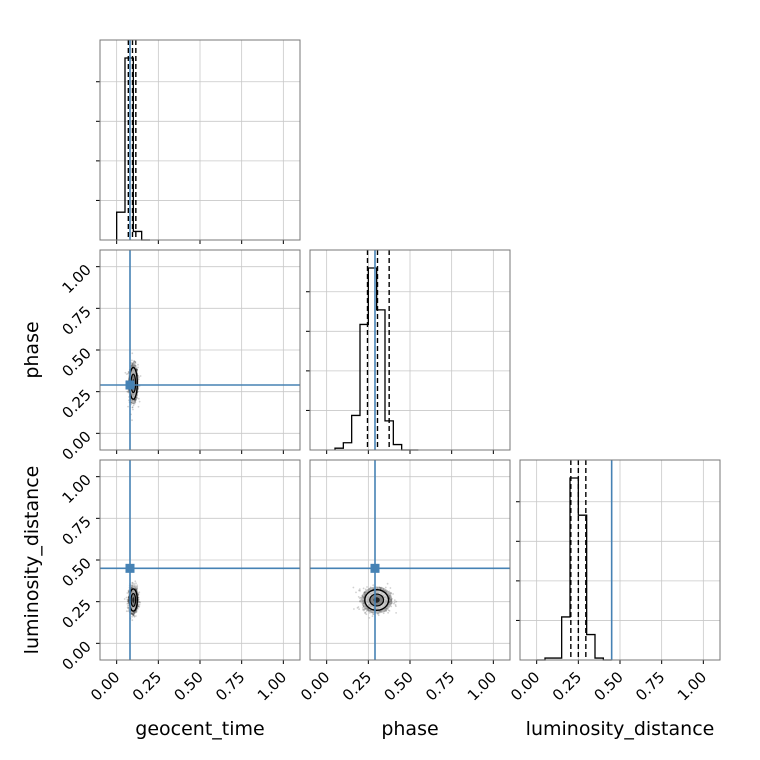 This screenshot has width=760, height=760. I want to click on truth-marker, so click(375, 568).